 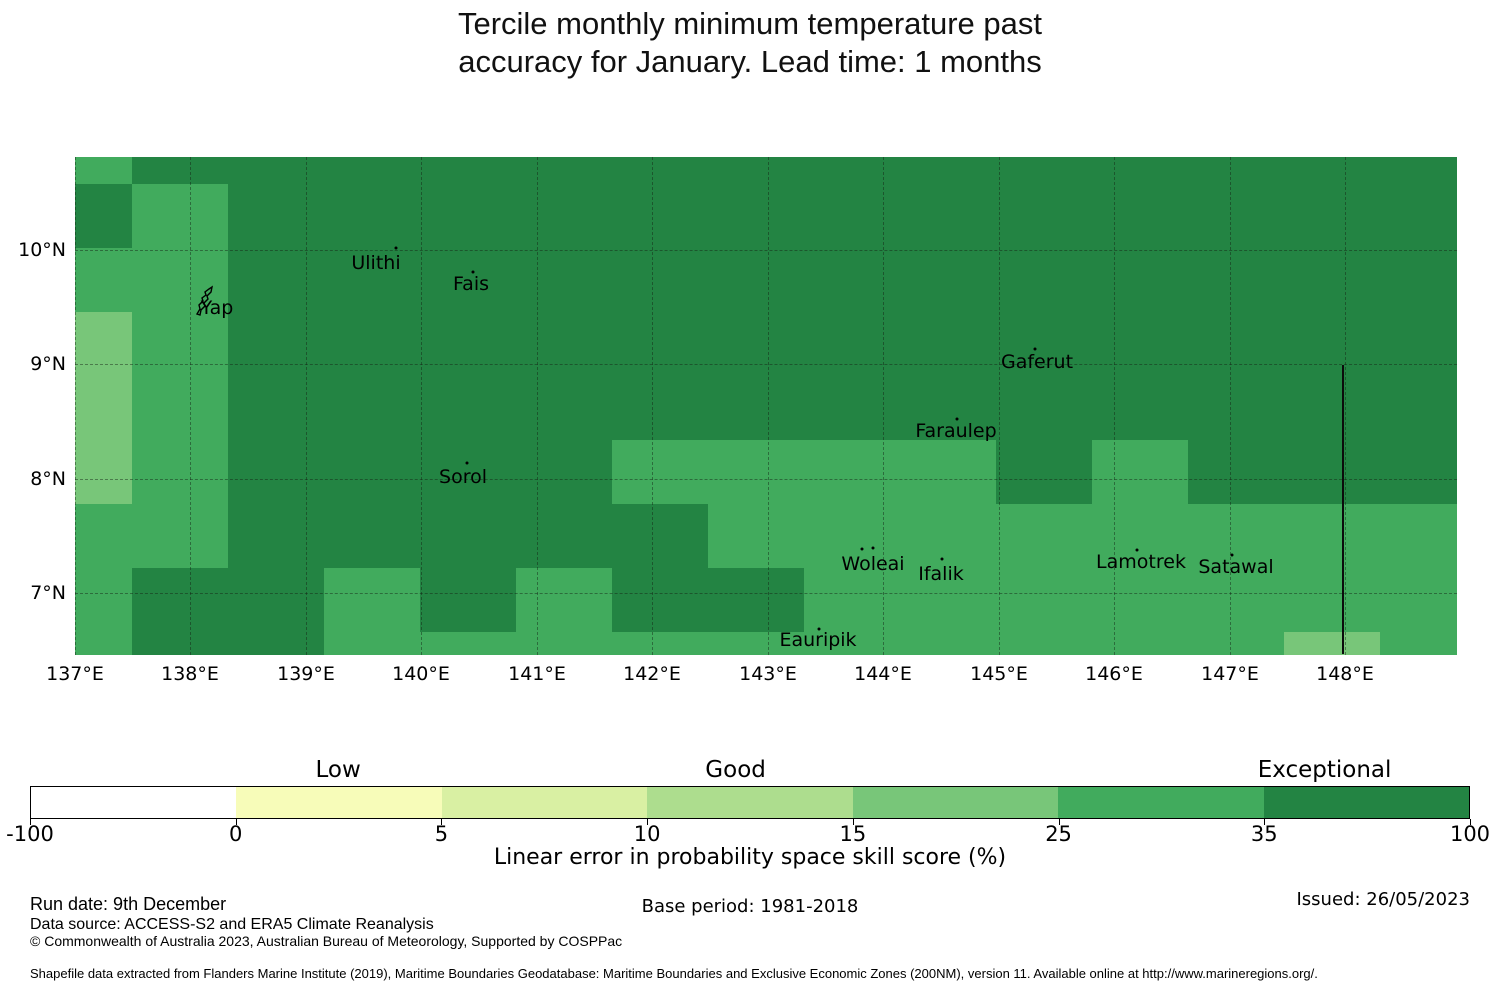 I want to click on x-tick-label: 147°E, so click(x=1230, y=674).